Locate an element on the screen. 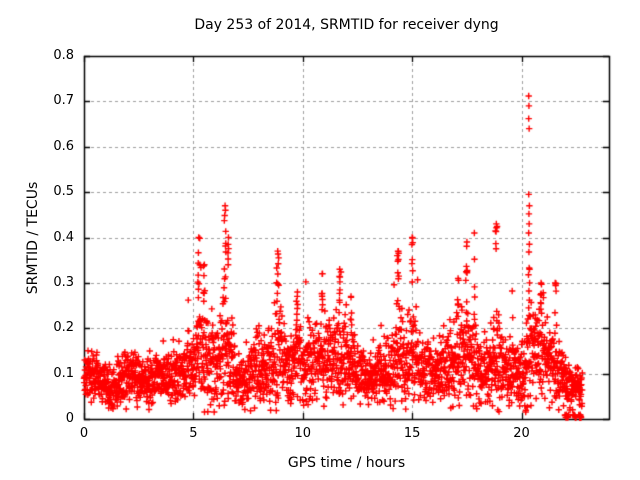  xtick-label-2: 10 is located at coordinates (303, 433).